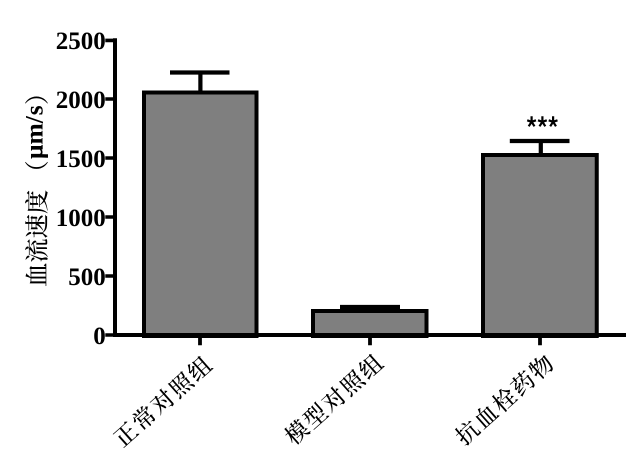  I want to click on svg-text: 1000, so click(81, 218).